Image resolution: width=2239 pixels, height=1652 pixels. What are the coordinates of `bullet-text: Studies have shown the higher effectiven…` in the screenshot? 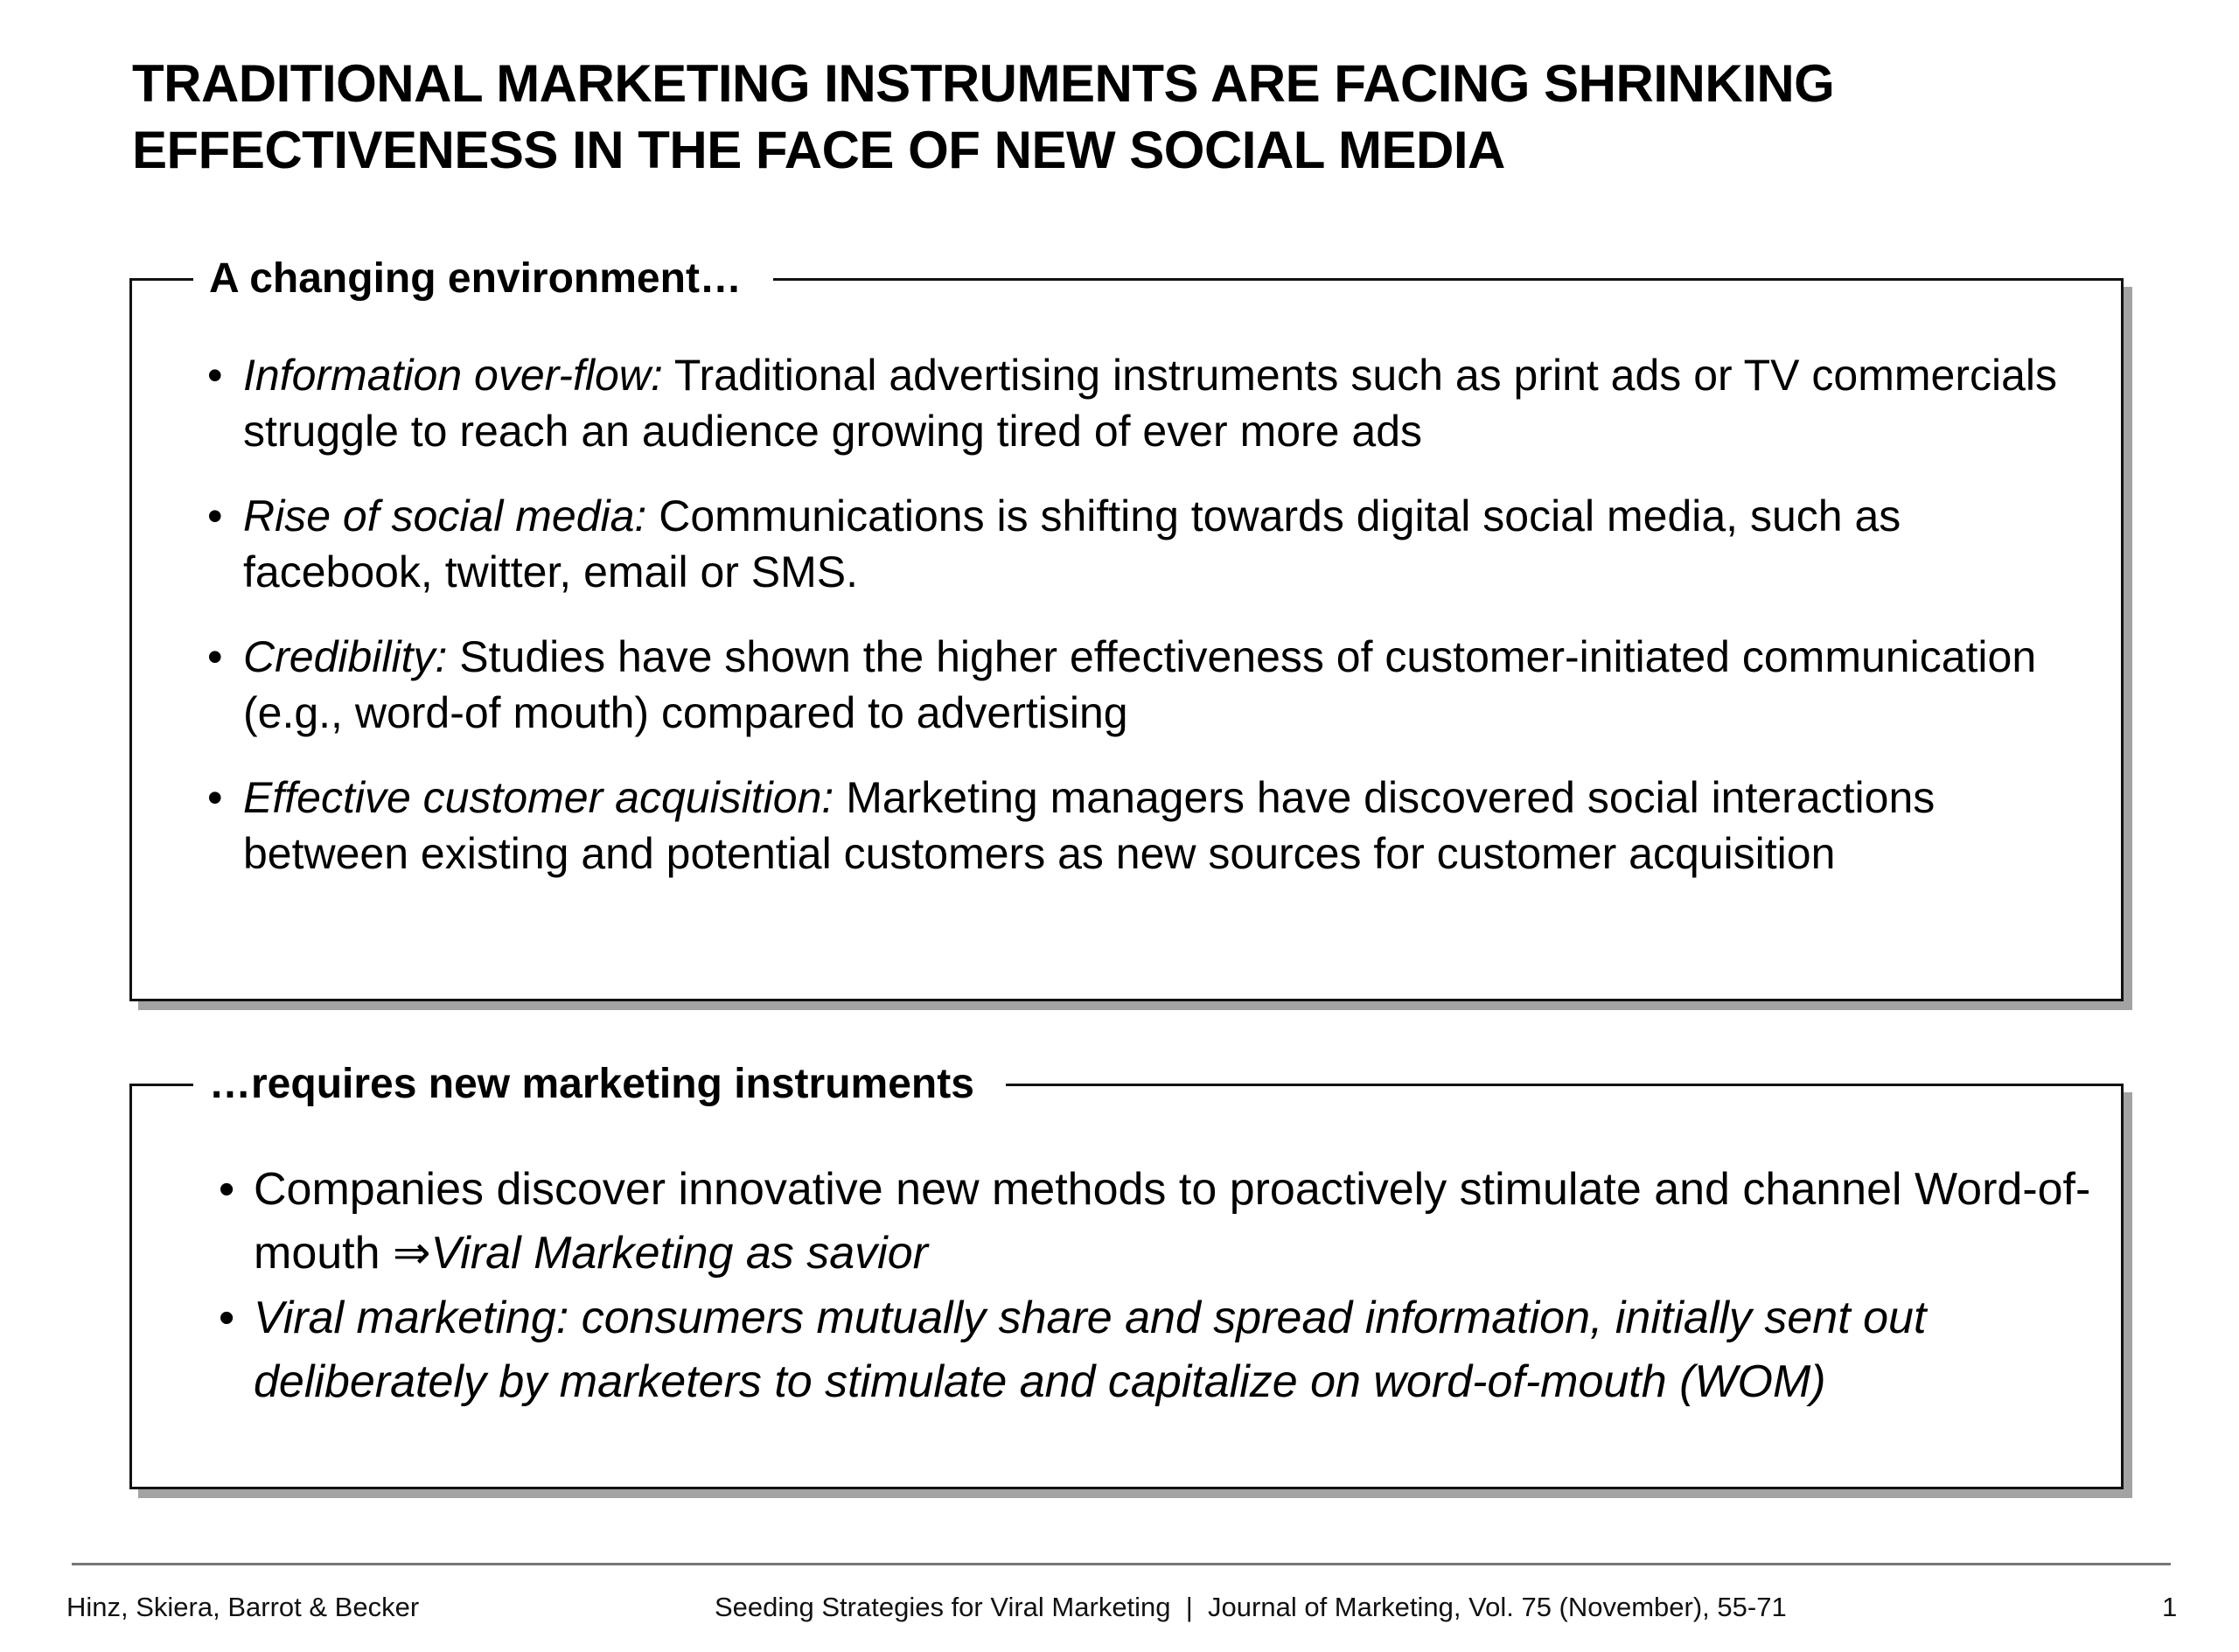 It's located at (1140, 684).